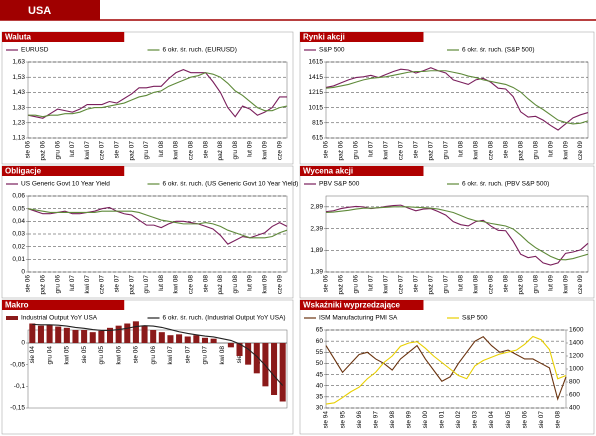 This screenshot has height=436, width=596. Describe the element at coordinates (320, 363) in the screenshot. I see `y-tick-label: 50` at that location.